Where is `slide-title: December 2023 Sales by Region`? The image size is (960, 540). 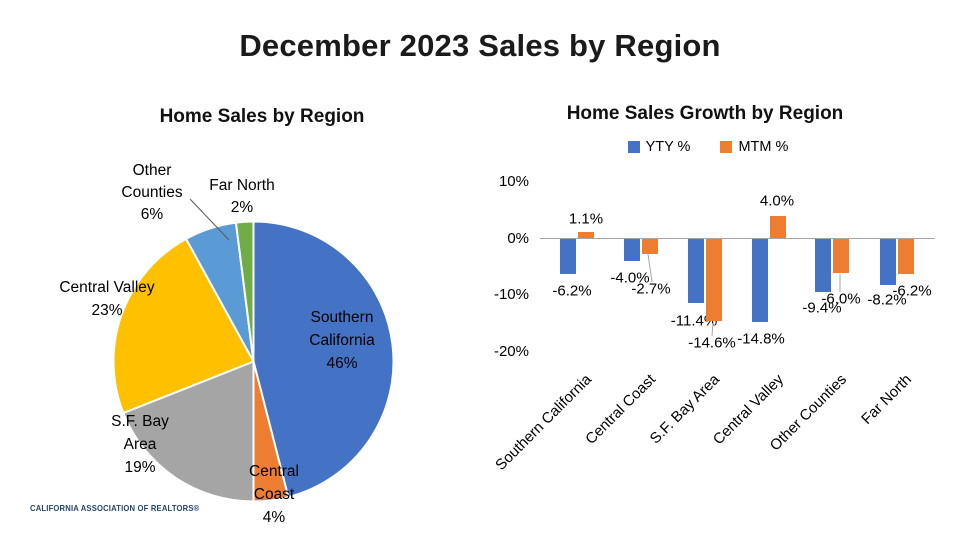
slide-title: December 2023 Sales by Region is located at coordinates (480, 45).